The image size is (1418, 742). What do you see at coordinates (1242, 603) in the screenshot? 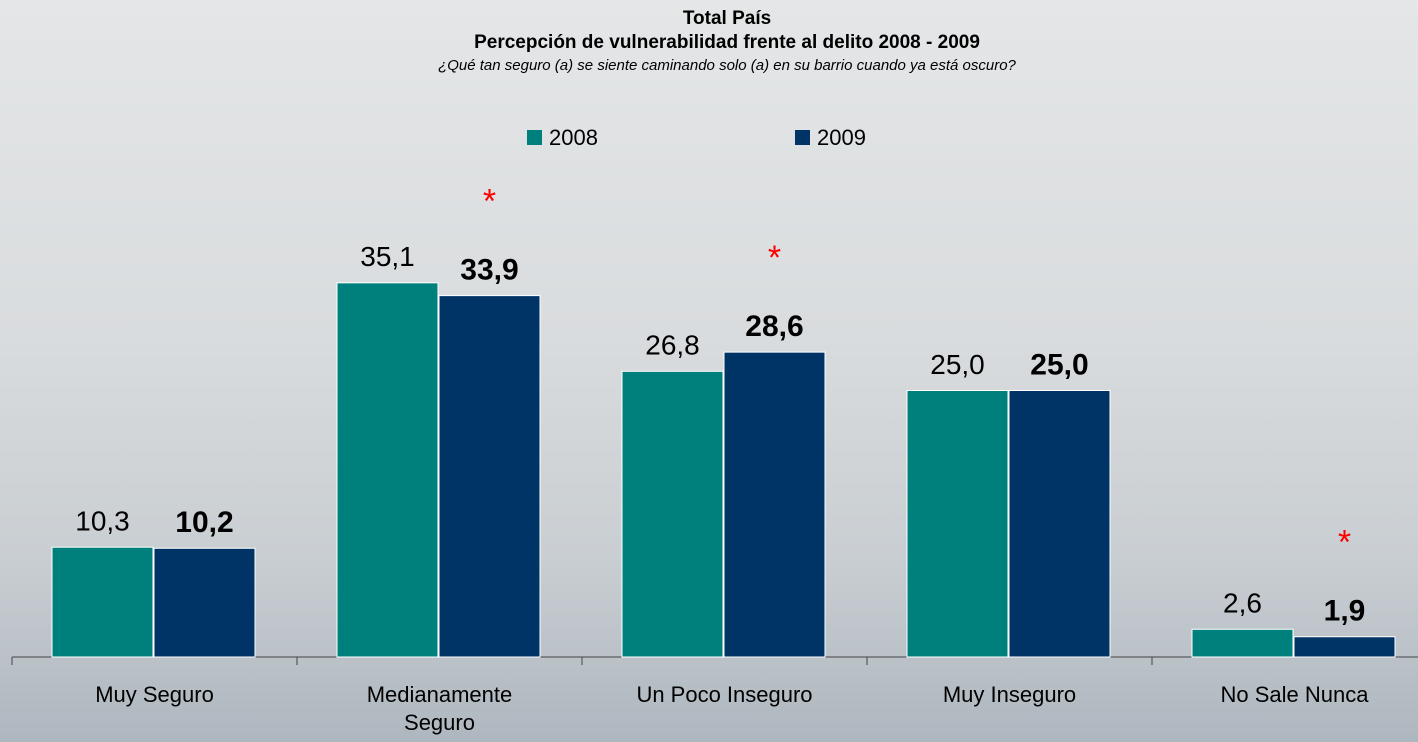
I see `value-label: 2,6` at bounding box center [1242, 603].